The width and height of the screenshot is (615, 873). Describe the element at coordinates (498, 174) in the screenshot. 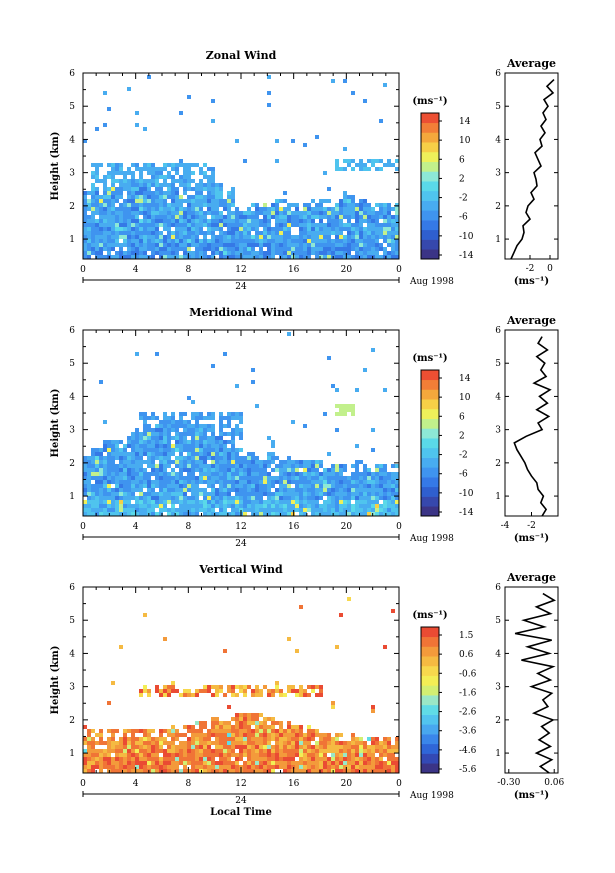

I see `profile-y-tick-label: 3` at that location.